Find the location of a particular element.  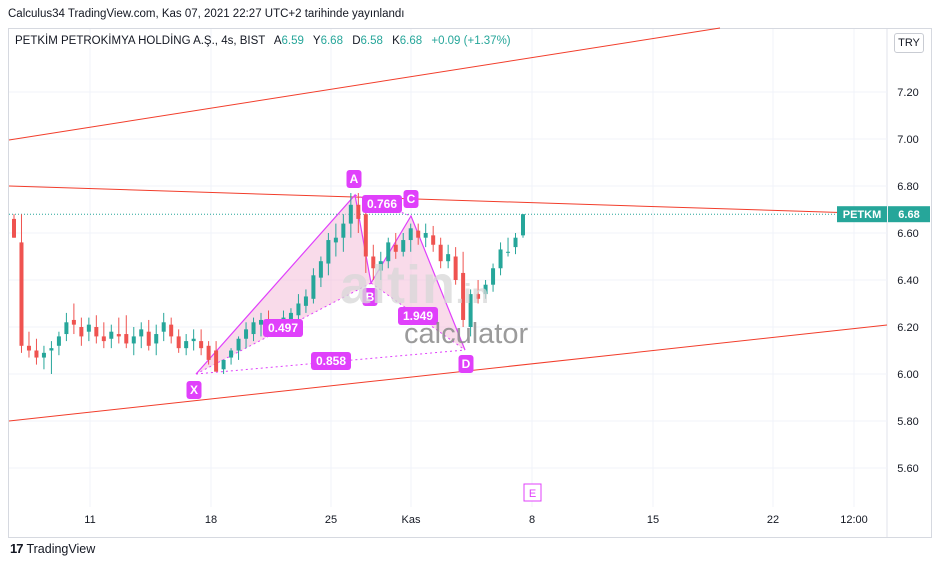

ratio-ac-text: 0.766 is located at coordinates (382, 204).